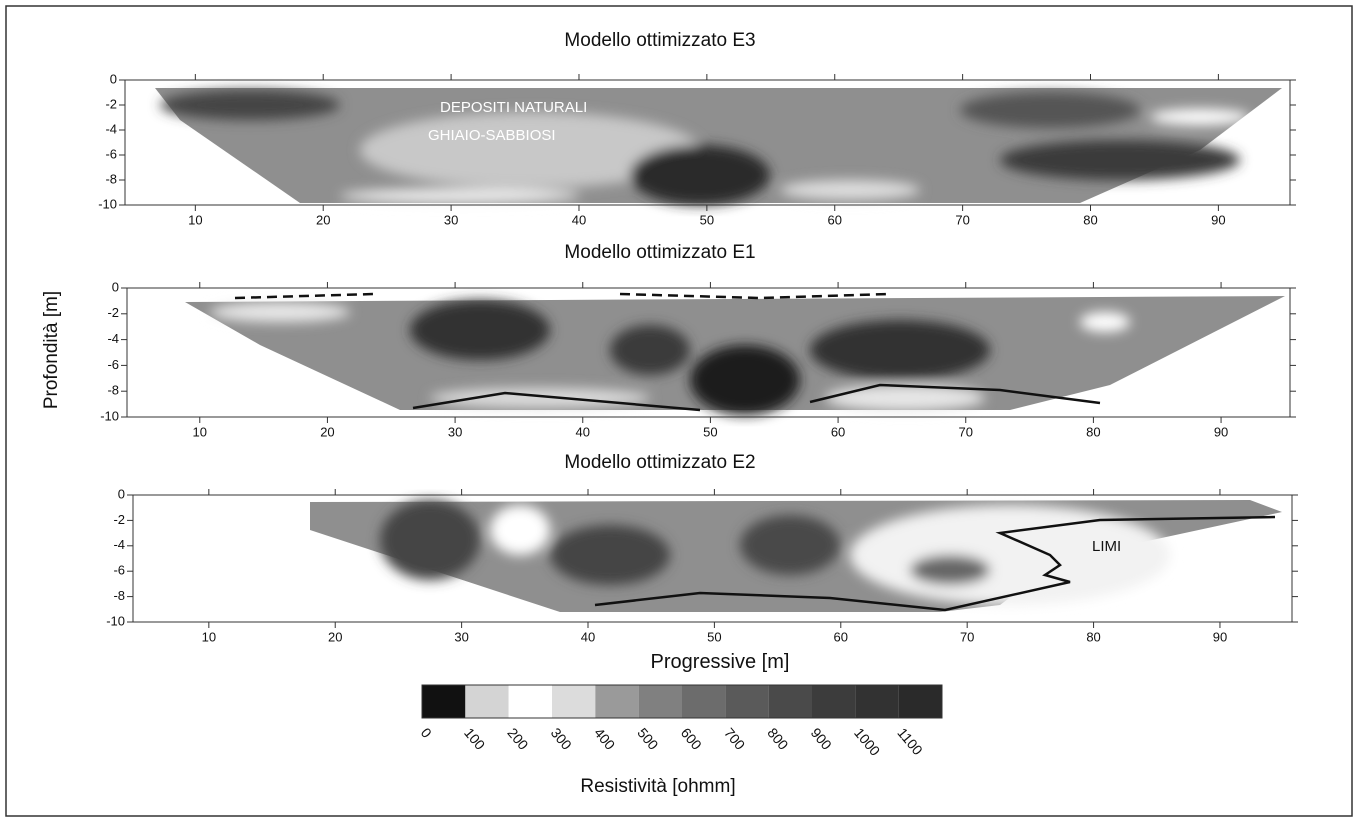 This screenshot has height=828, width=1359. Describe the element at coordinates (718, 146) in the screenshot. I see `contour-e3` at that location.